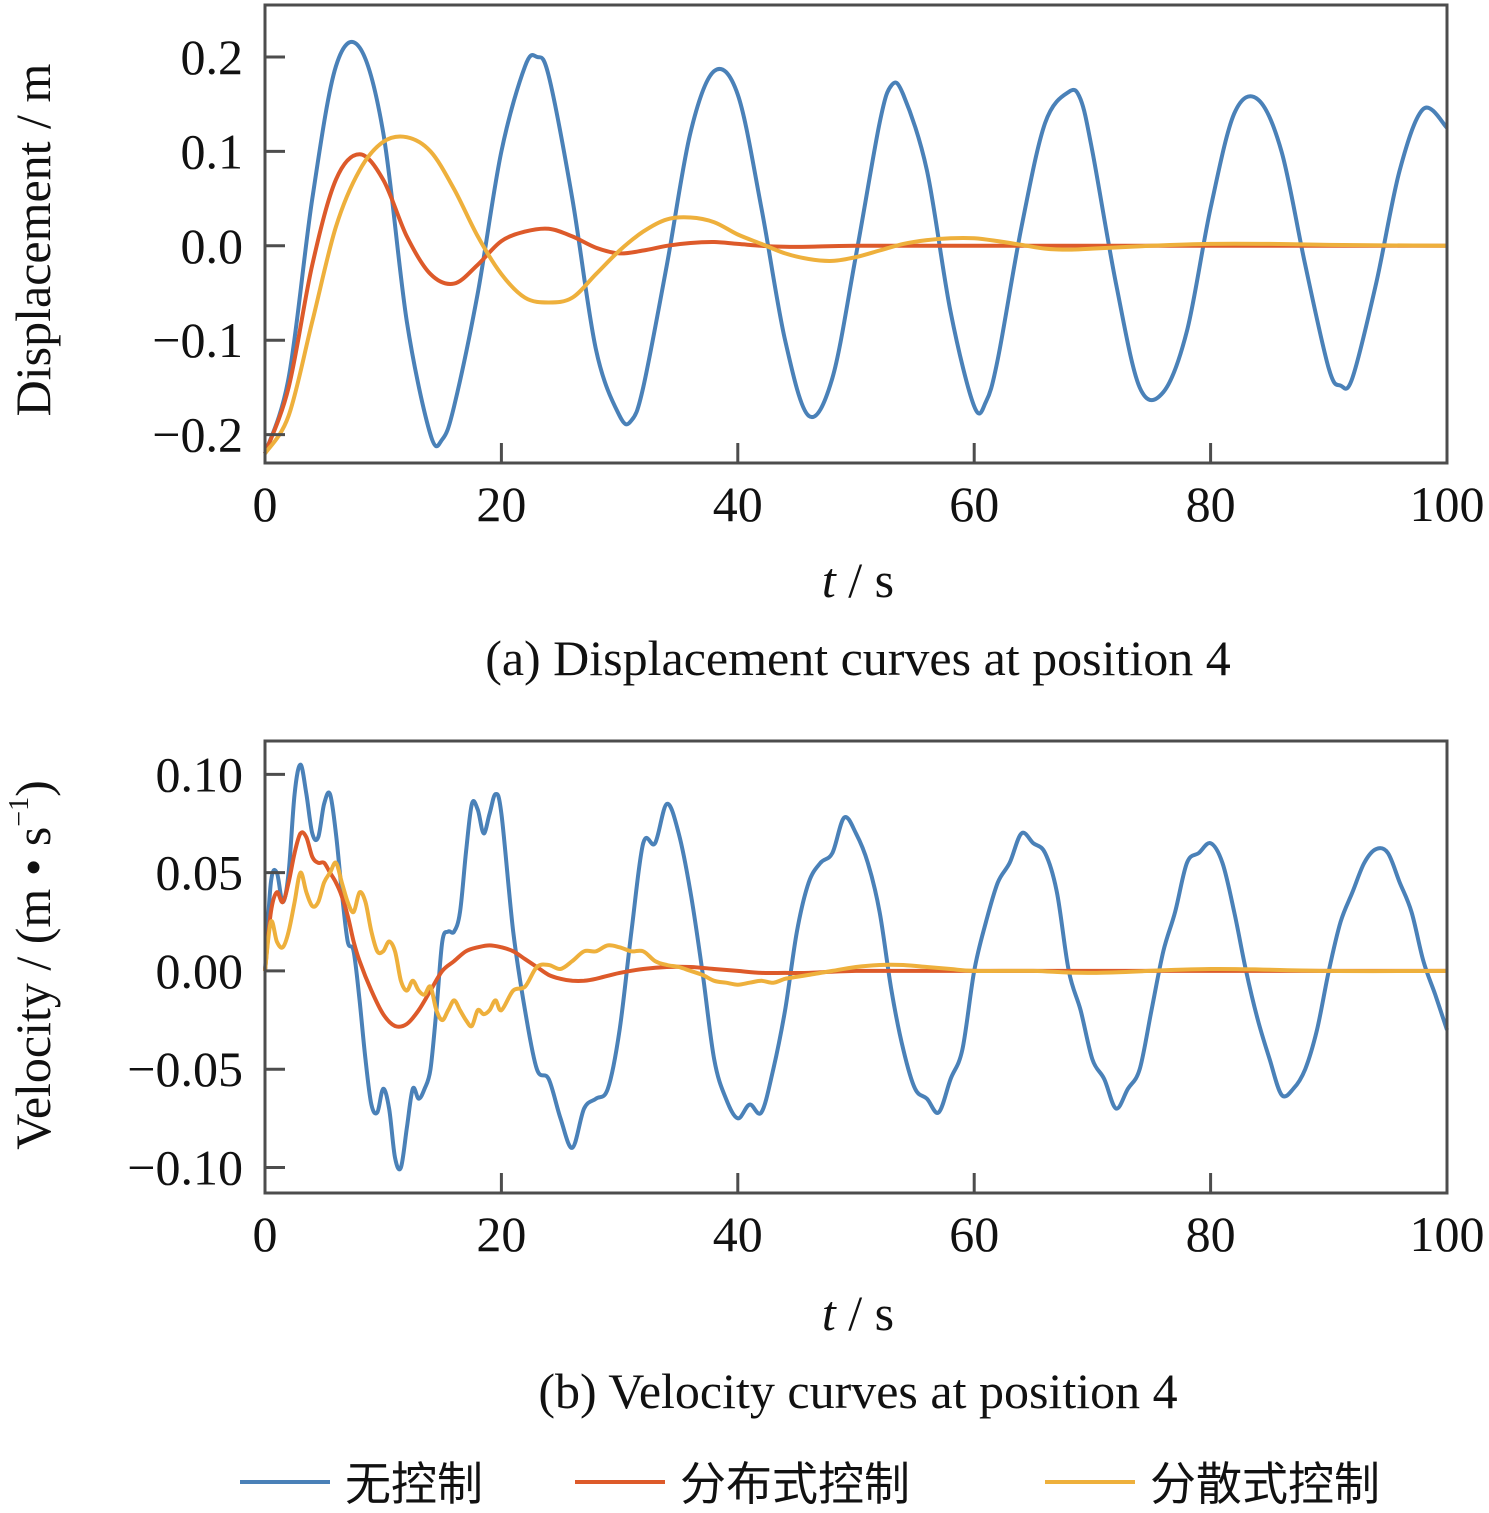 The height and width of the screenshot is (1513, 1489). Describe the element at coordinates (738, 1234) in the screenshot. I see `velocity-x-tick-label: 40` at that location.